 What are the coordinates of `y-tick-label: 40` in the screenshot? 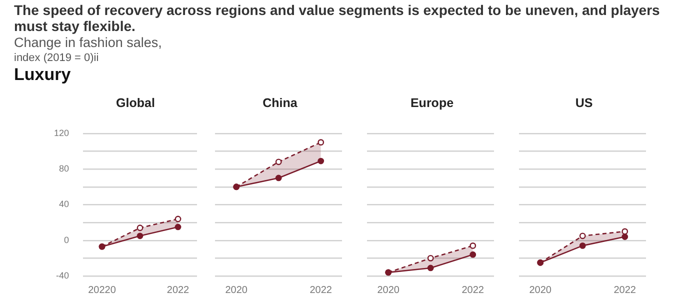 It's located at (64, 204).